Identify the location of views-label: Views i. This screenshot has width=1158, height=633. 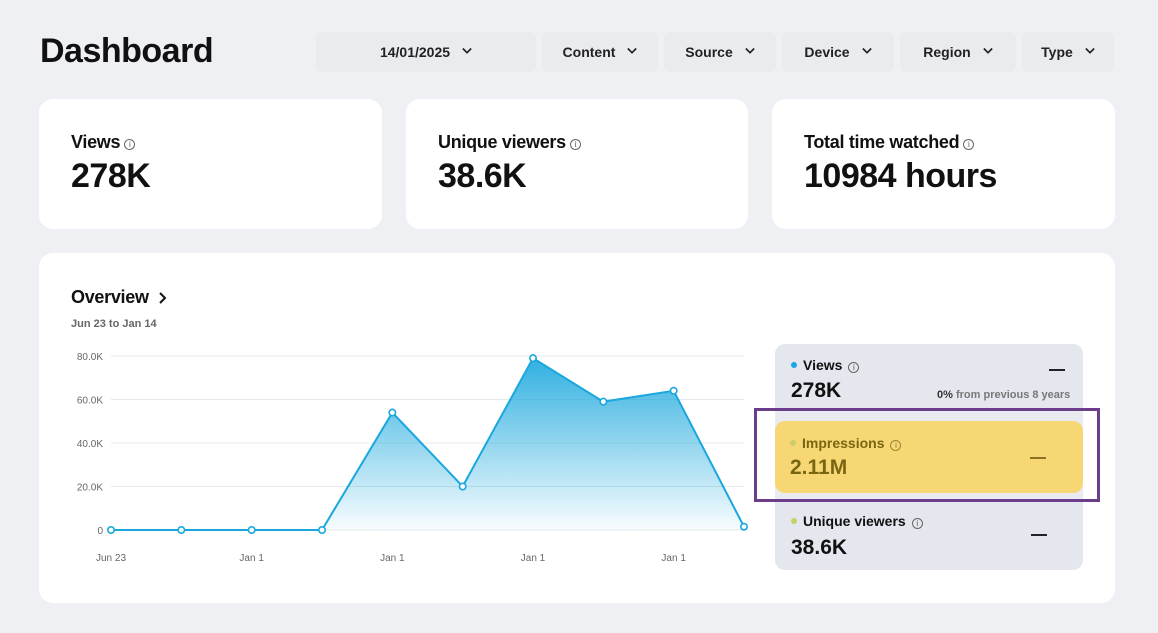
(103, 142).